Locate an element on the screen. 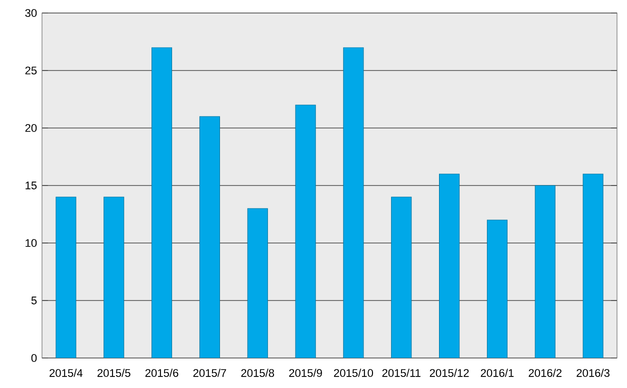 This screenshot has height=388, width=627. x-tick-label: 2015/12 is located at coordinates (449, 372).